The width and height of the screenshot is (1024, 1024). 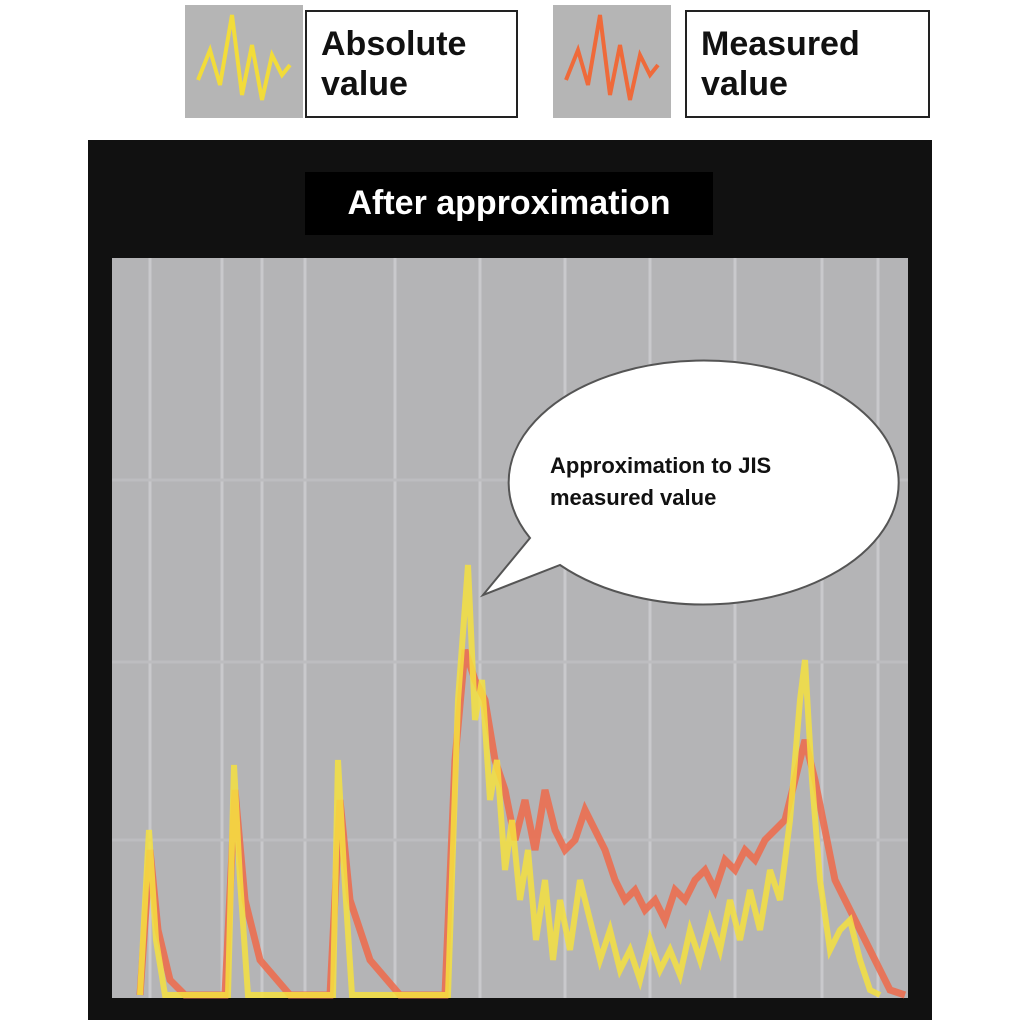 I want to click on legend-label: Measured value, so click(x=807, y=64).